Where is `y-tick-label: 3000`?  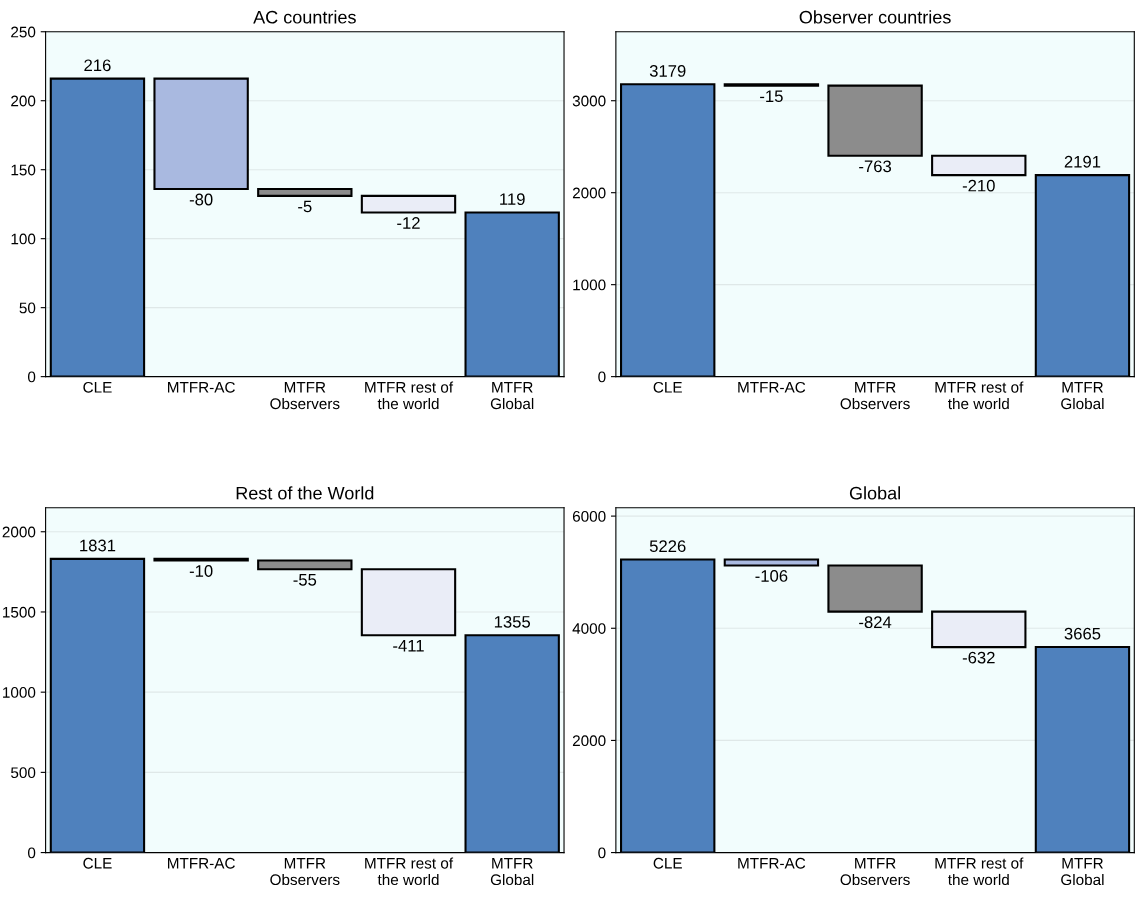 y-tick-label: 3000 is located at coordinates (589, 101).